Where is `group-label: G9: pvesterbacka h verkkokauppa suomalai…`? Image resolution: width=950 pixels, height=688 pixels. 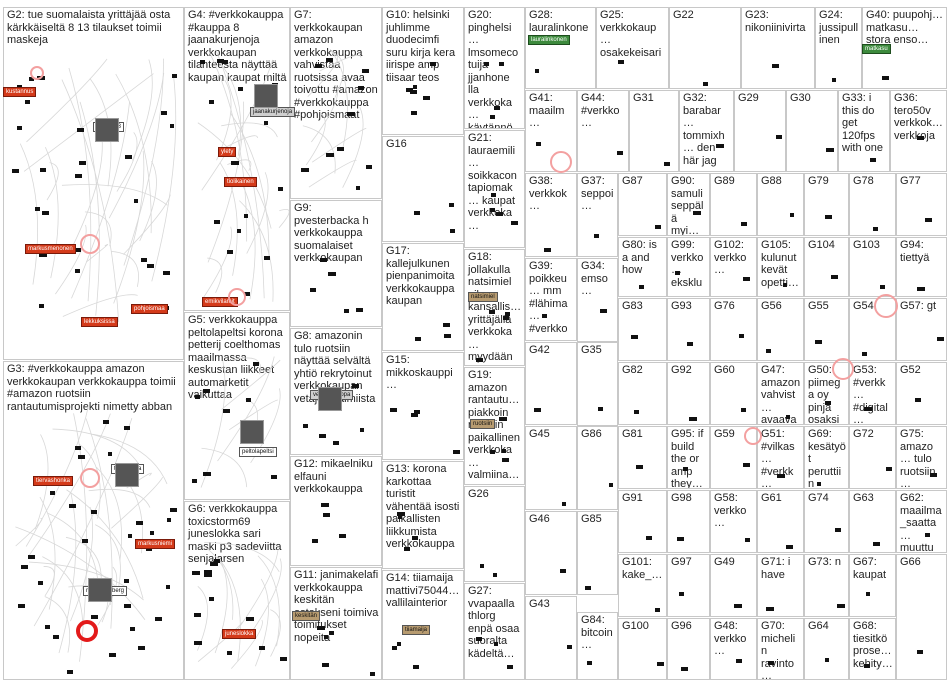 group-label: G9: pvesterbacka h verkkokauppa suomalai… is located at coordinates (333, 233).